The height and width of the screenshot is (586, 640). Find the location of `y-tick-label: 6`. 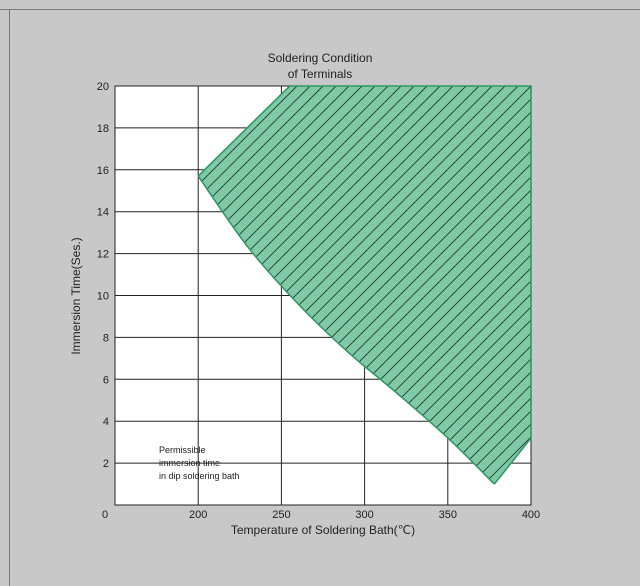

y-tick-label: 6 is located at coordinates (106, 380).